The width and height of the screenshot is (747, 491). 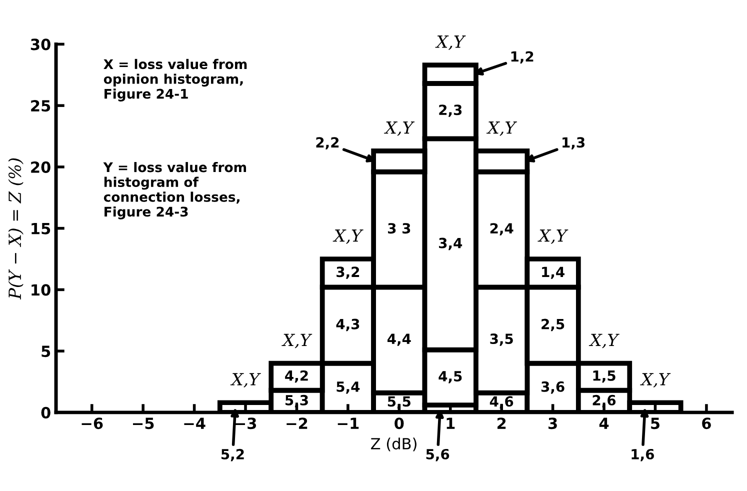 What do you see at coordinates (643, 455) in the screenshot?
I see `annotation: 1,6` at bounding box center [643, 455].